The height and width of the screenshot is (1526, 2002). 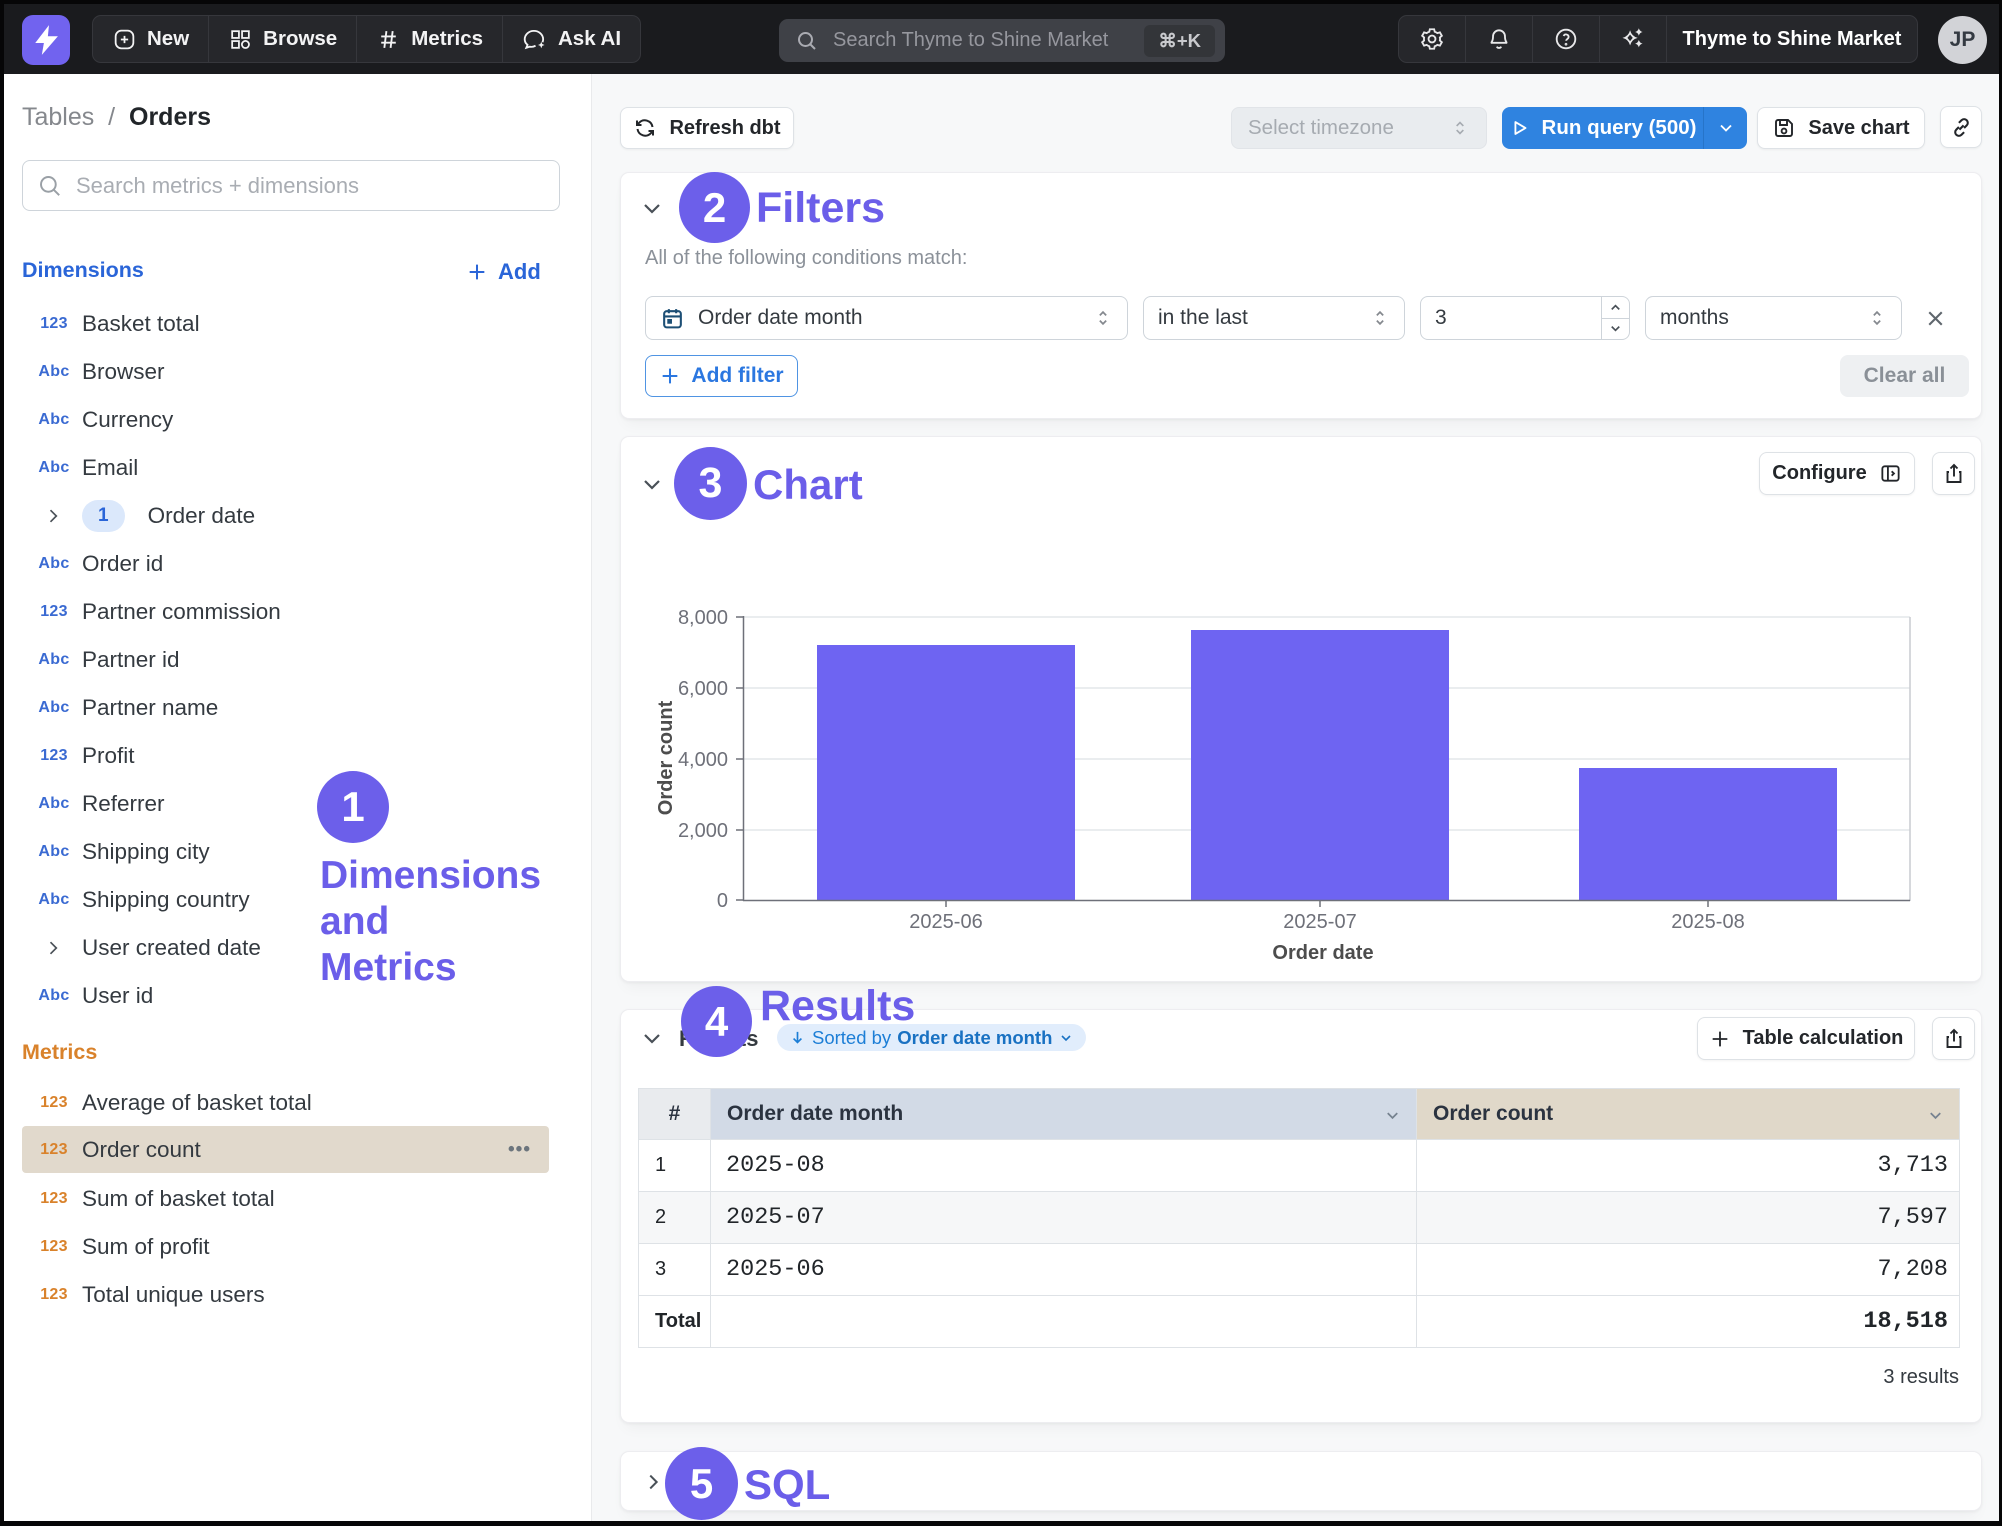 I want to click on svg-text: 8,000, so click(x=703, y=618).